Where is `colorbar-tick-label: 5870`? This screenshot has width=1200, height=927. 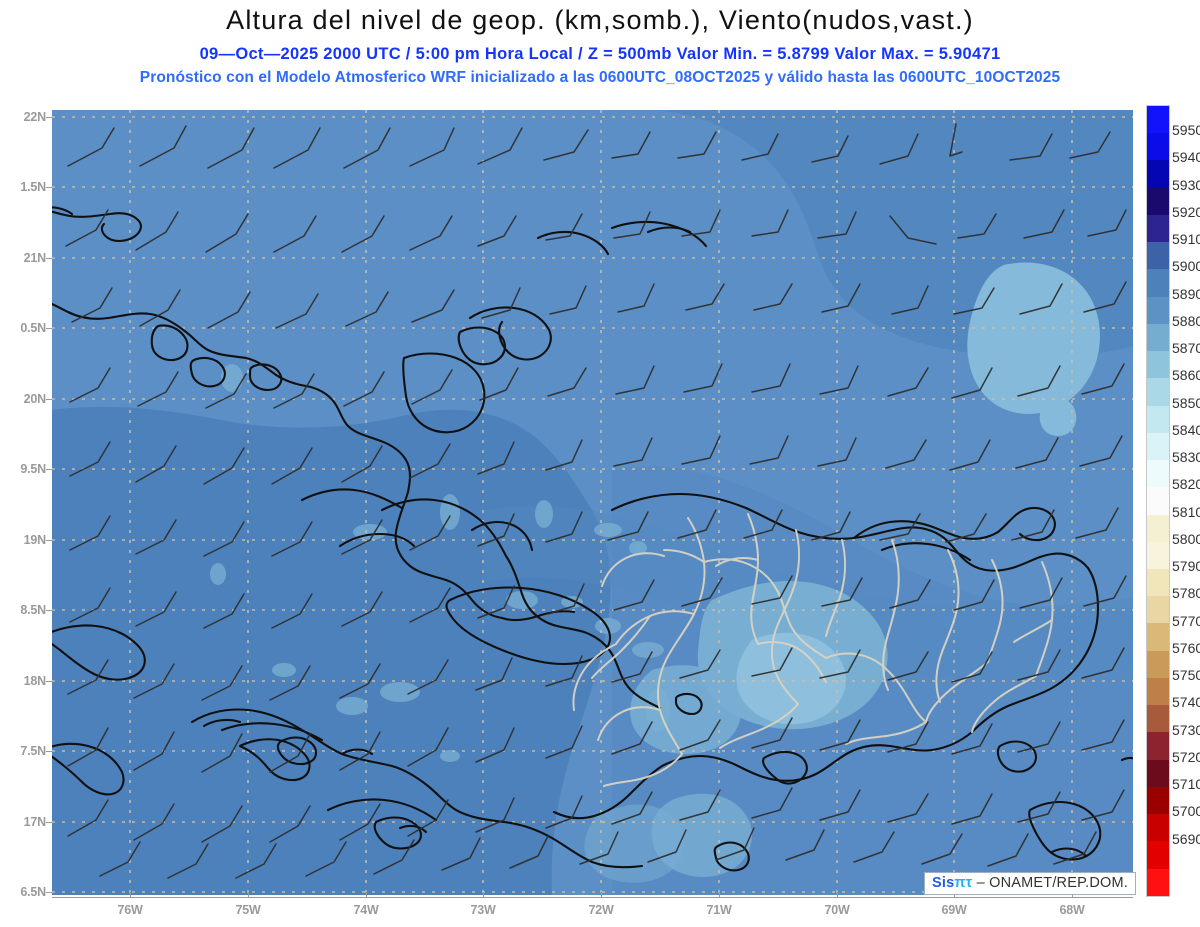
colorbar-tick-label: 5870 is located at coordinates (1186, 348).